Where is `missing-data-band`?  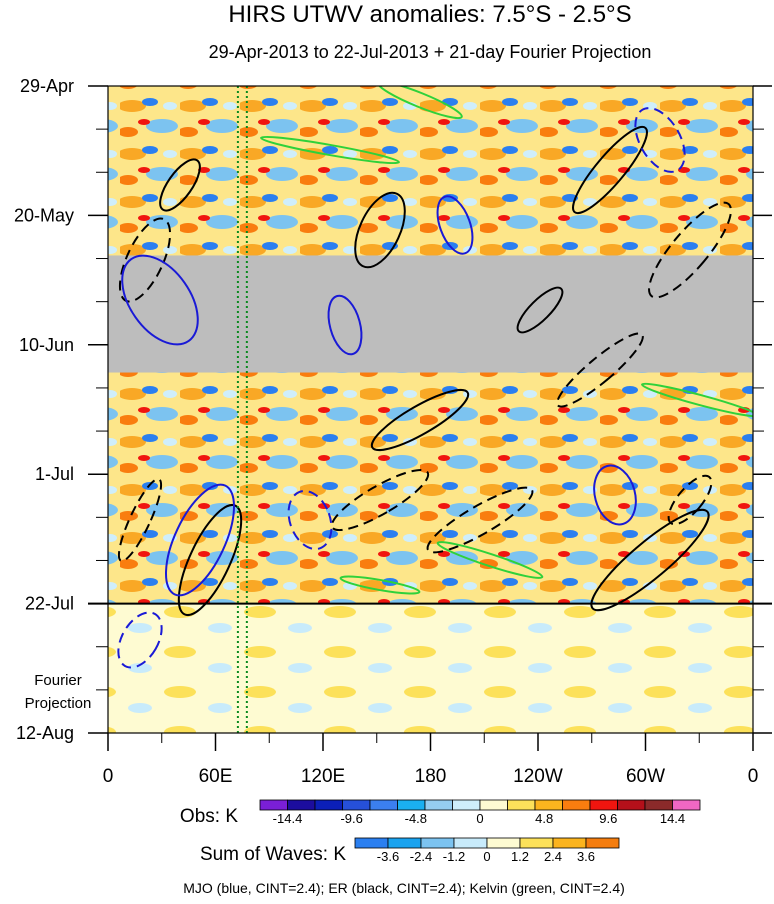
missing-data-band is located at coordinates (430, 314).